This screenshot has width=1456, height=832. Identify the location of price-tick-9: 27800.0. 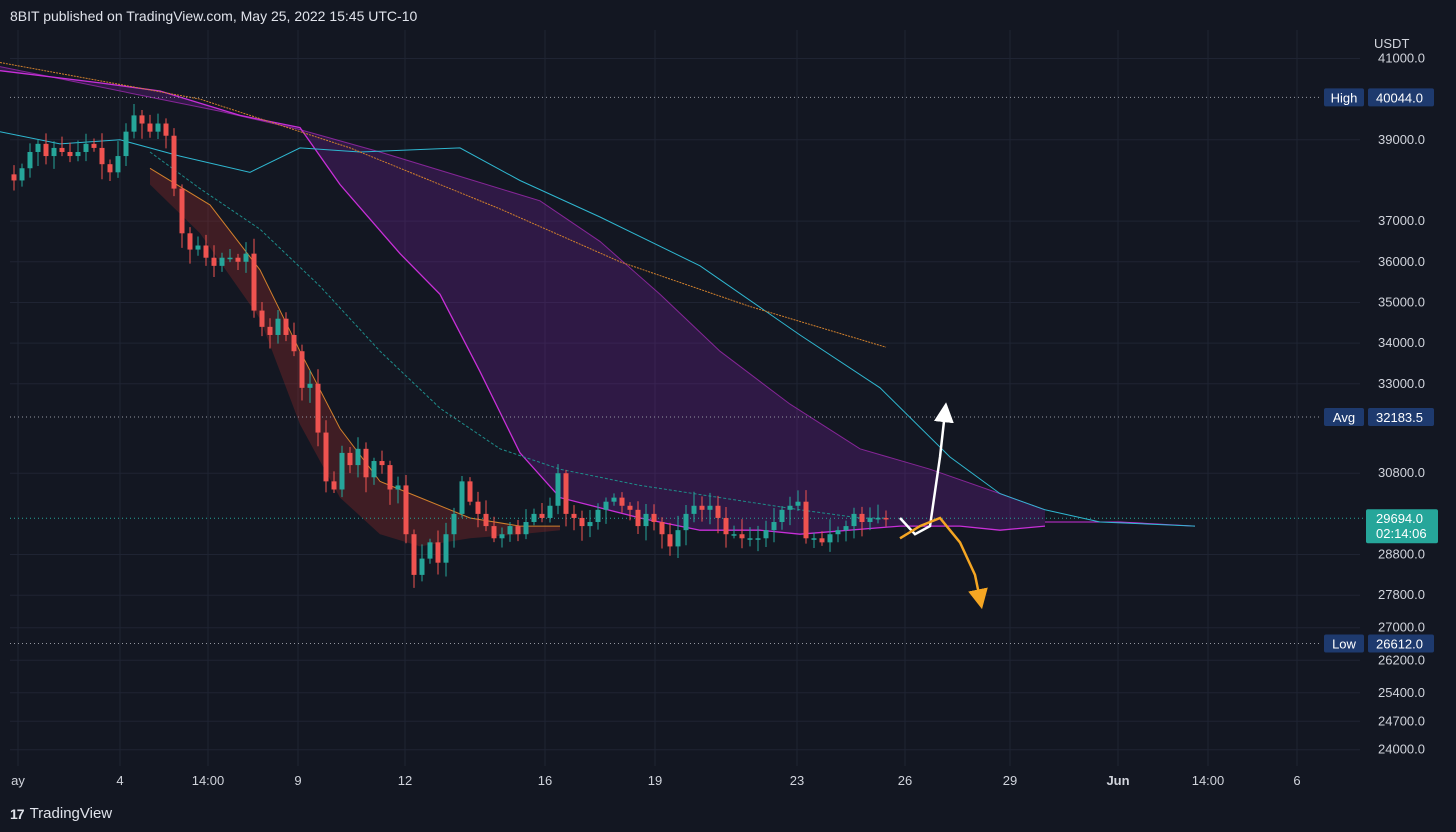
(1401, 594).